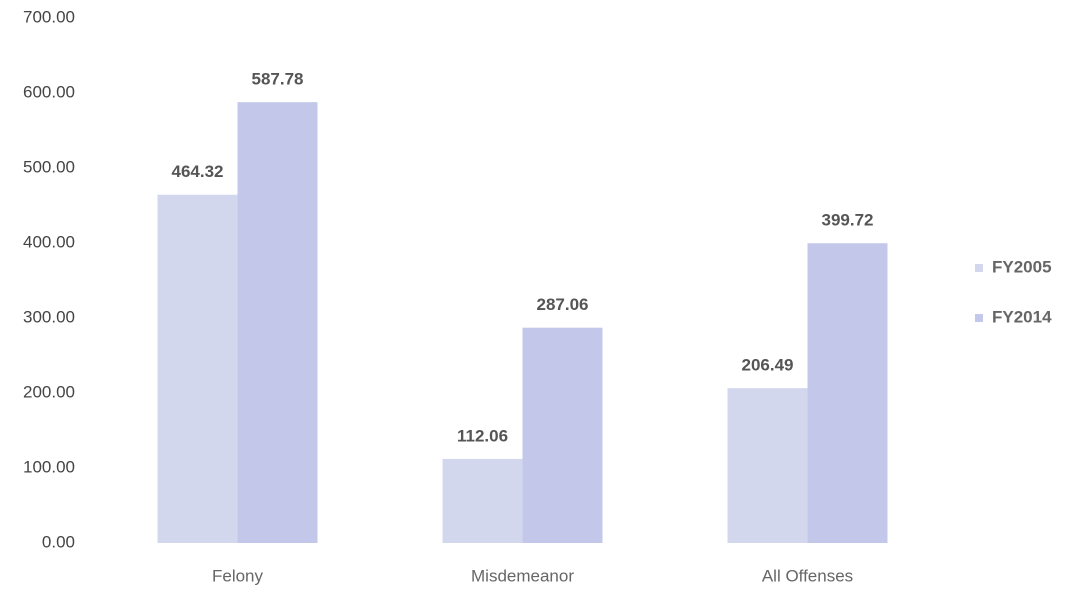 This screenshot has height=589, width=1065. Describe the element at coordinates (49, 241) in the screenshot. I see `y-tick-label: 400.00` at that location.